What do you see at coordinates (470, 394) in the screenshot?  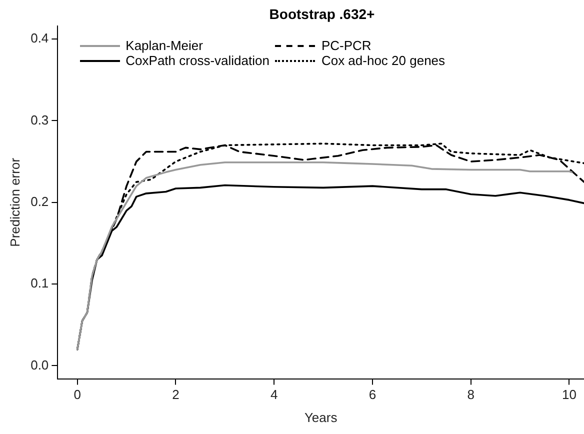 I see `x-tick-label: 8` at bounding box center [470, 394].